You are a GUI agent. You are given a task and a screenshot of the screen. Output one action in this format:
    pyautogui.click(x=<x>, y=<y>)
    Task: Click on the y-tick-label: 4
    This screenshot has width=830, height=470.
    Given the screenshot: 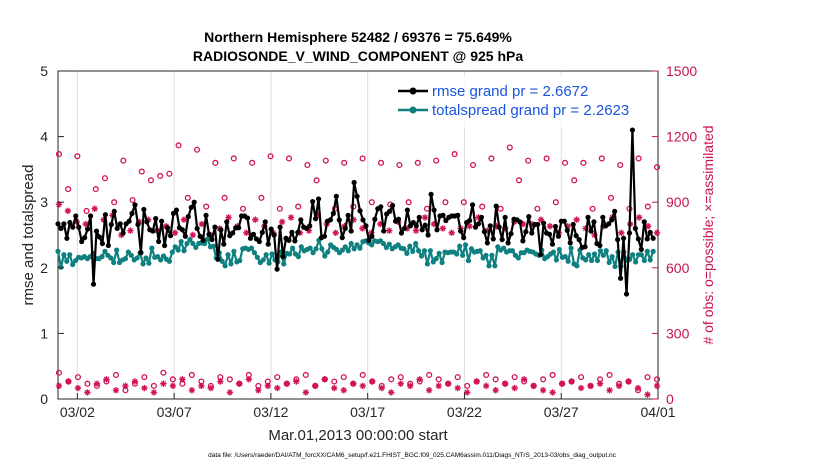 What is the action you would take?
    pyautogui.click(x=44, y=137)
    